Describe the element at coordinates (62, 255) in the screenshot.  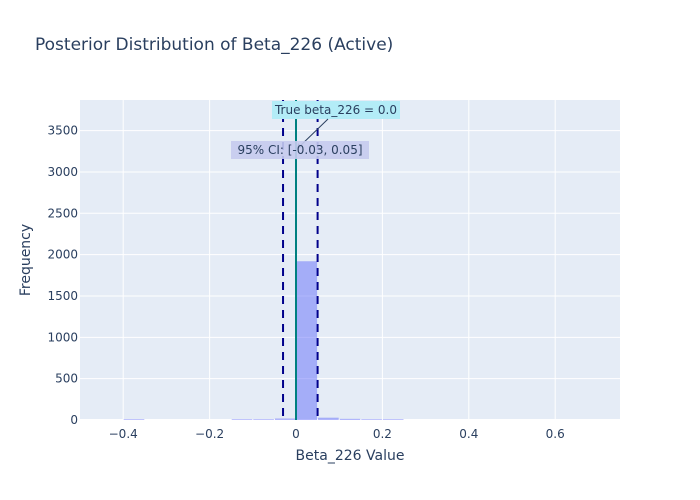
I see `y-tick-label: 2000` at that location.